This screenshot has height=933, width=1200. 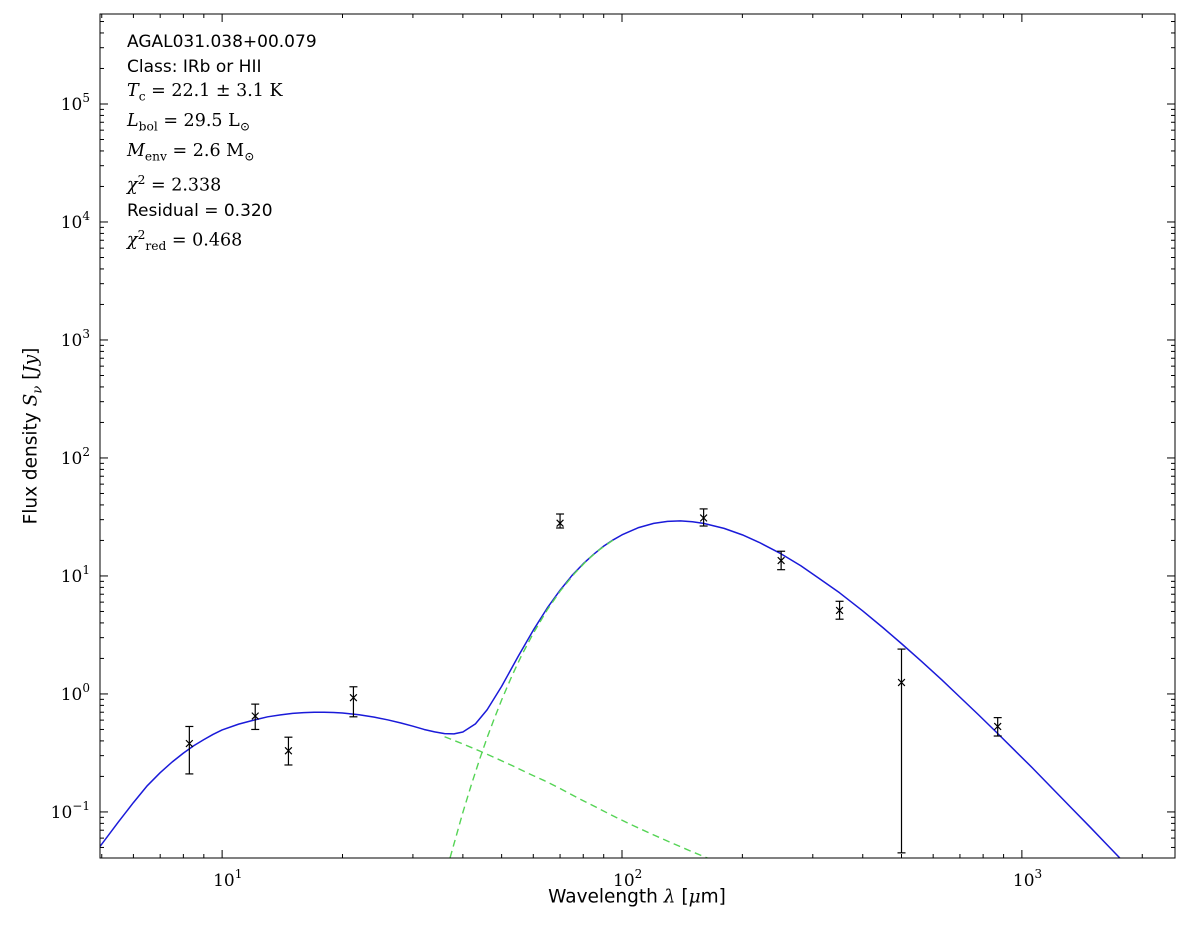 I want to click on text-segment: S, so click(x=31, y=400).